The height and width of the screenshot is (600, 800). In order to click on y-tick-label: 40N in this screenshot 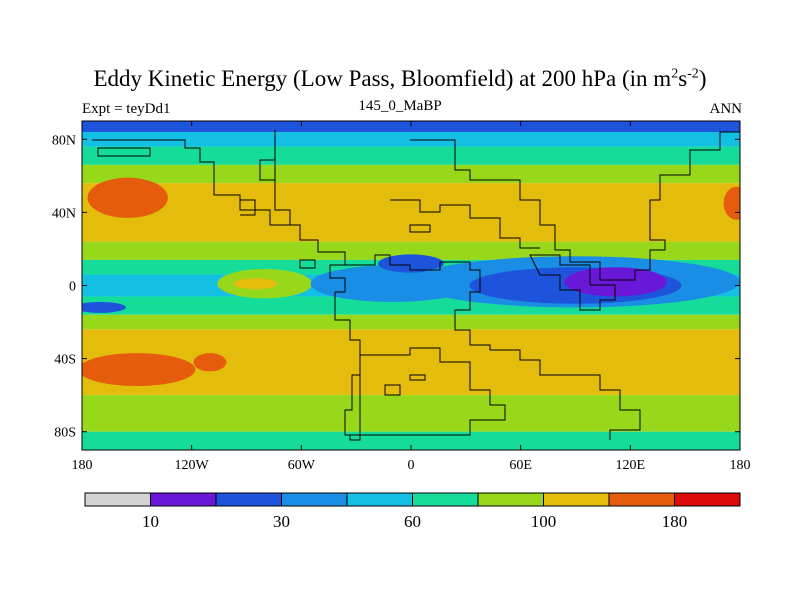, I will do `click(64, 213)`.